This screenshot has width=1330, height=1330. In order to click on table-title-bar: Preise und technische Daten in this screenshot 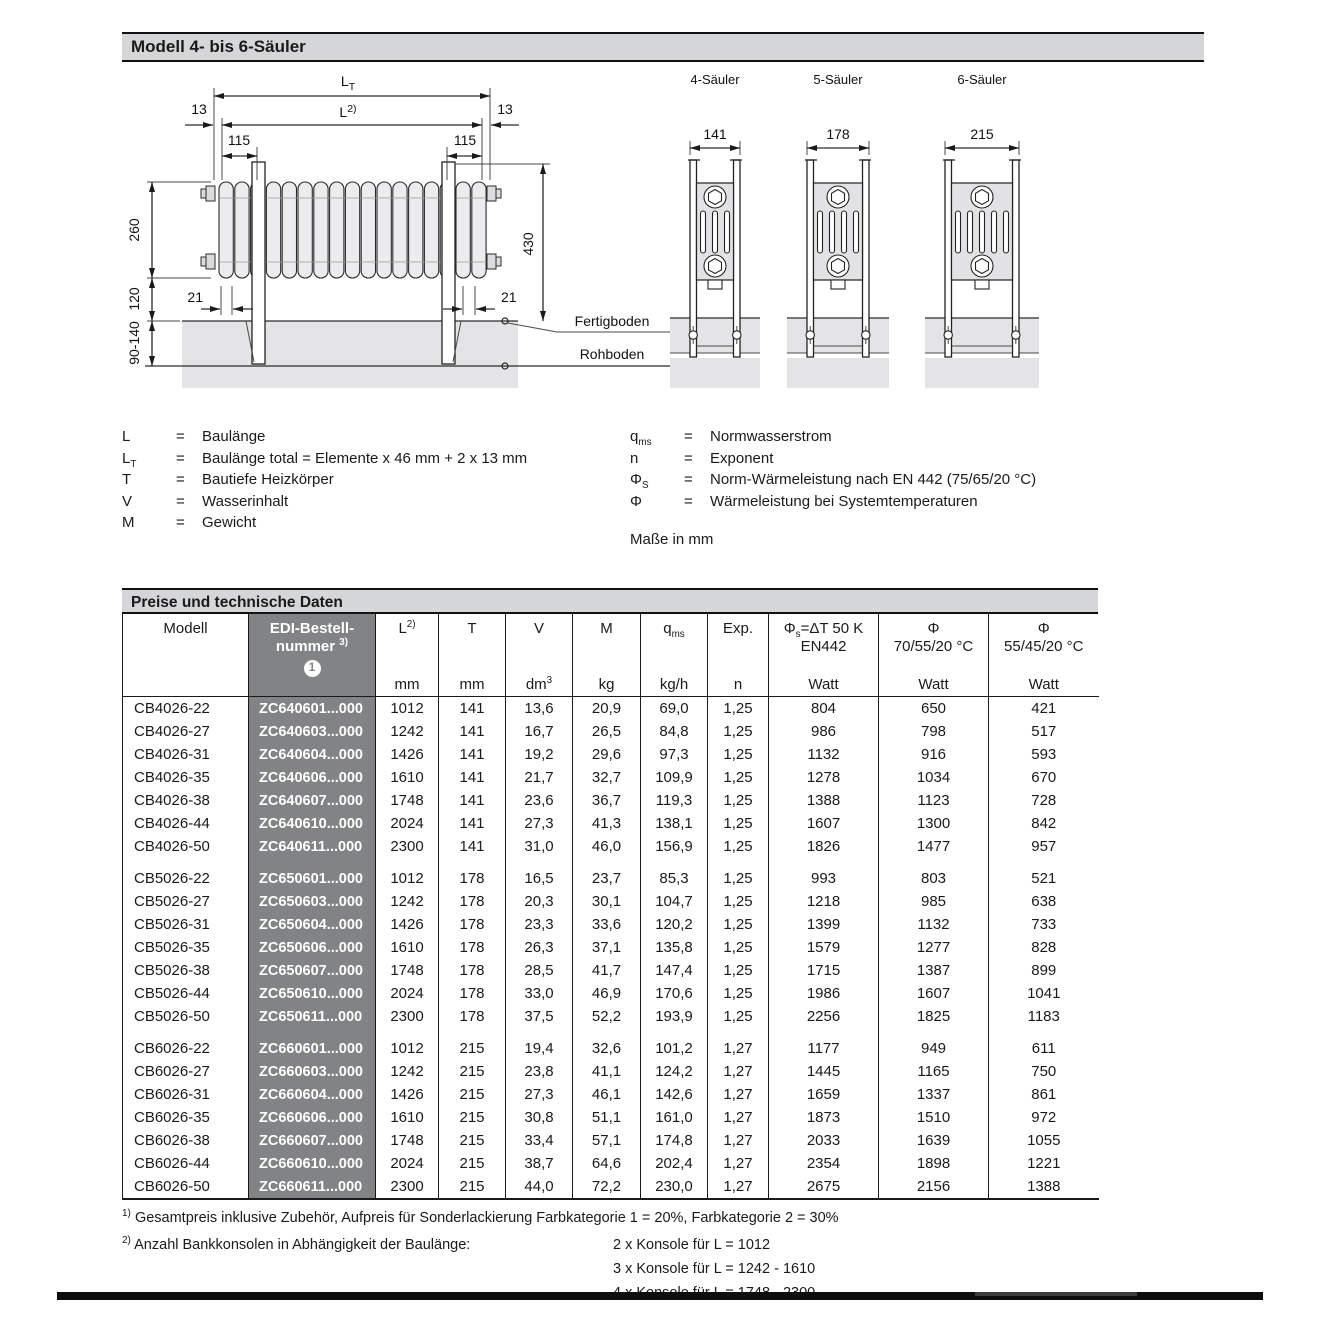, I will do `click(610, 601)`.